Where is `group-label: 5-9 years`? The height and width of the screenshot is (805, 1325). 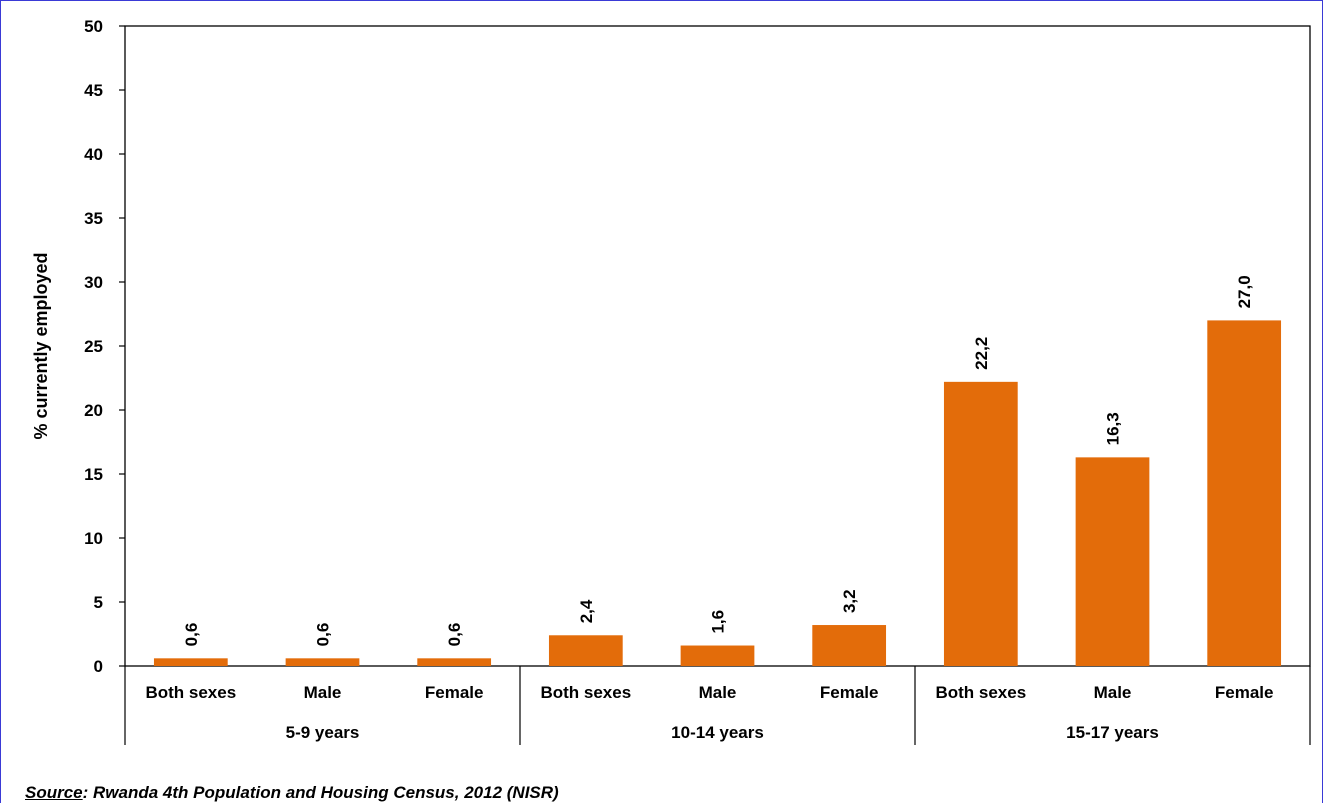
group-label: 5-9 years is located at coordinates (323, 732).